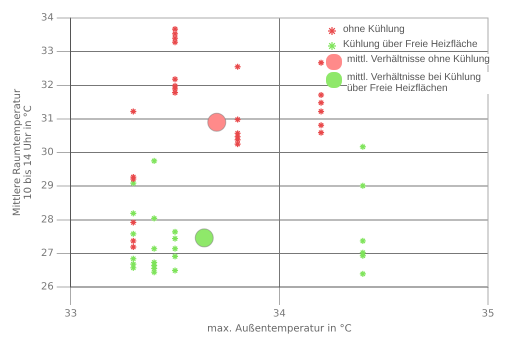 The image size is (506, 347). What do you see at coordinates (374, 29) in the screenshot?
I see `legend-label: ohne Kühlung` at bounding box center [374, 29].